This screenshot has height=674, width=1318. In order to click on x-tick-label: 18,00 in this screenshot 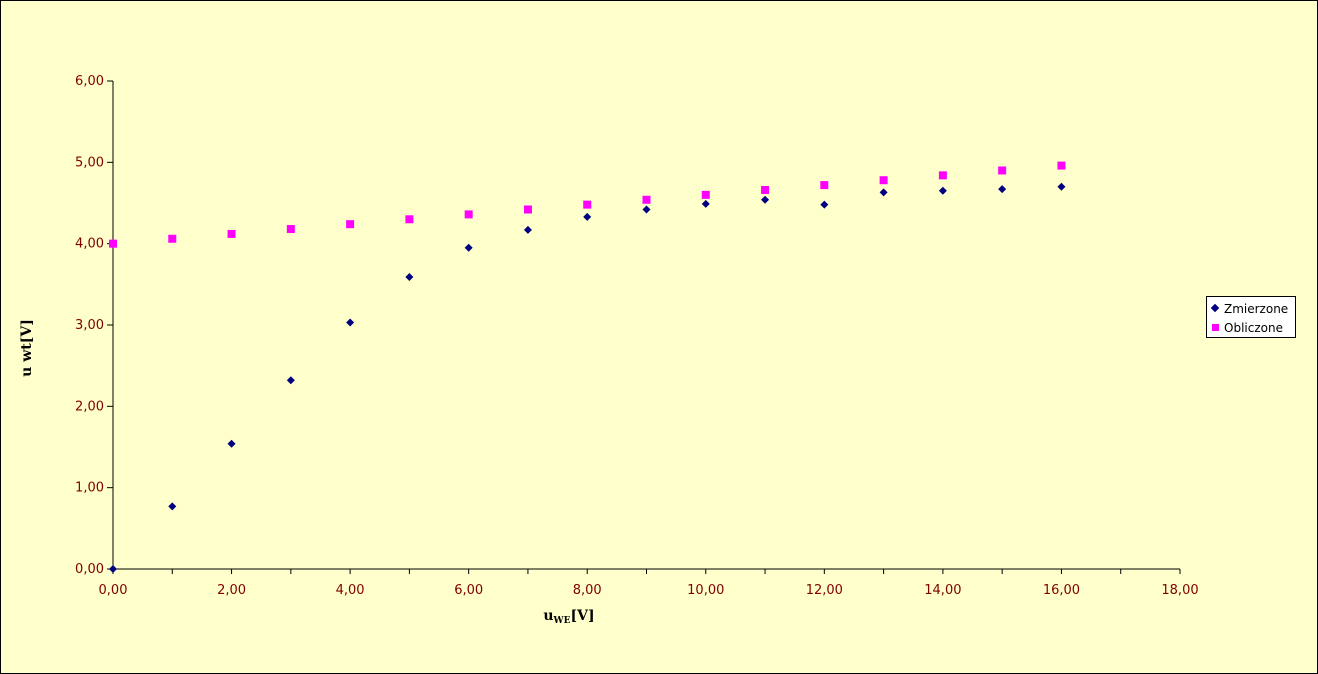, I will do `click(1179, 590)`.